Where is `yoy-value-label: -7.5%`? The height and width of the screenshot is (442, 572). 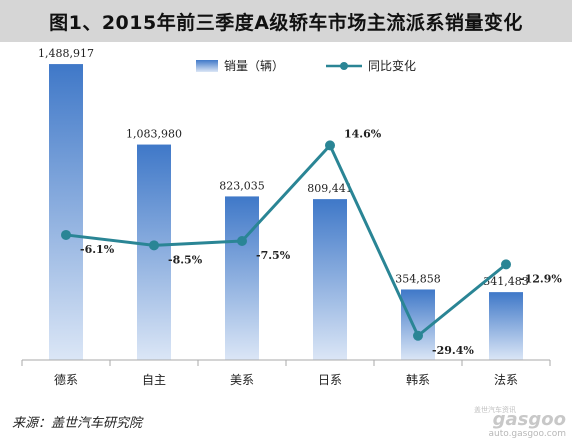 yoy-value-label: -7.5% is located at coordinates (273, 255).